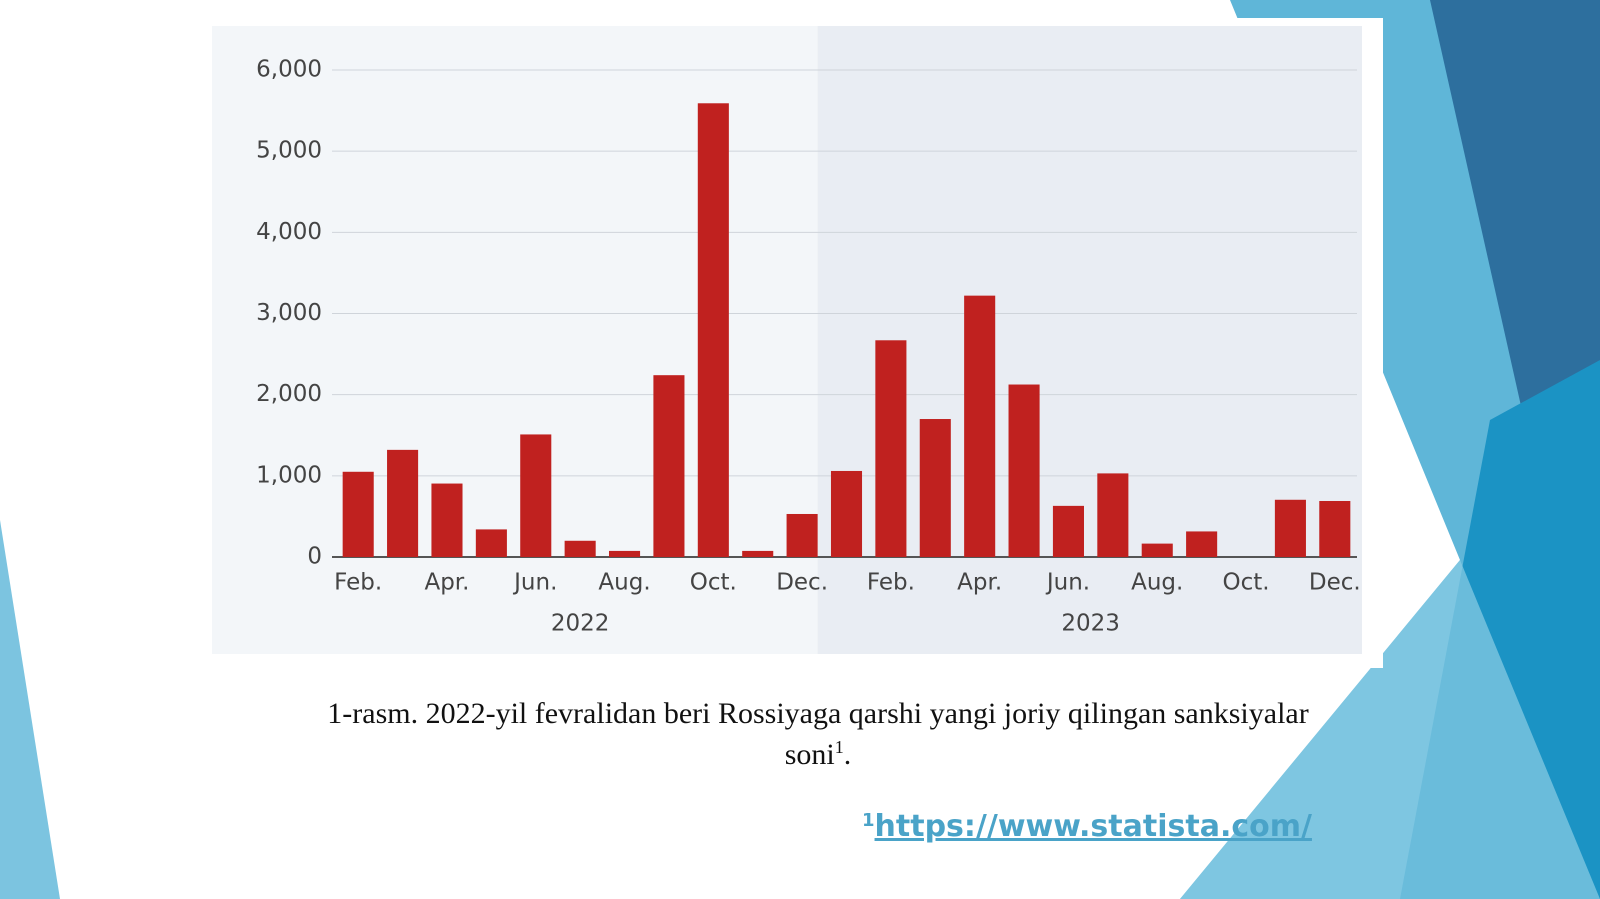 The width and height of the screenshot is (1600, 899). What do you see at coordinates (810, 754) in the screenshot?
I see `caption-text: soni` at bounding box center [810, 754].